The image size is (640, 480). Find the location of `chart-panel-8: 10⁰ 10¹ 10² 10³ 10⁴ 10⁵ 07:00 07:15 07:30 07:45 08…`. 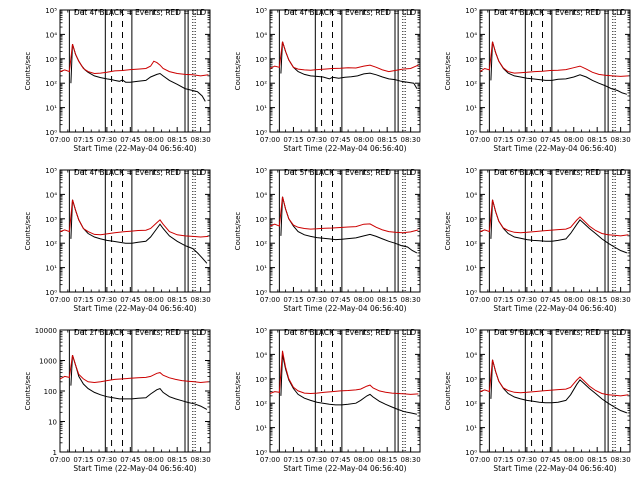

chart-panel-8: 10⁰ 10¹ 10² 10³ 10⁴ 10⁵ 07:00 07:15 07:30 07:45 08… is located at coordinates (327, 400).